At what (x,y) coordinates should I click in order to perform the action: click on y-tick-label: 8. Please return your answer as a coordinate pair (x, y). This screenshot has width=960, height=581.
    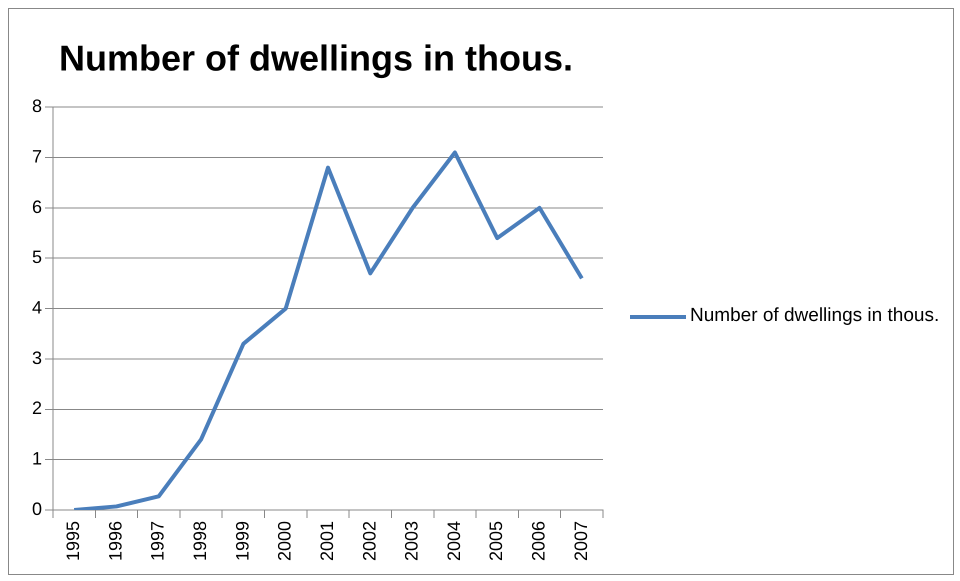
    Looking at the image, I should click on (37, 106).